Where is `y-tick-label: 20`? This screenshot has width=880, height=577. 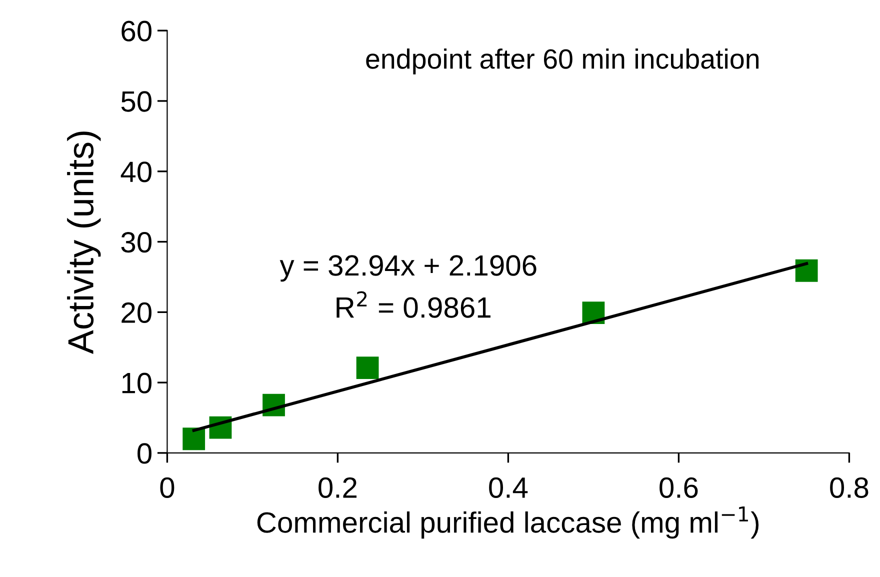 y-tick-label: 20 is located at coordinates (137, 313).